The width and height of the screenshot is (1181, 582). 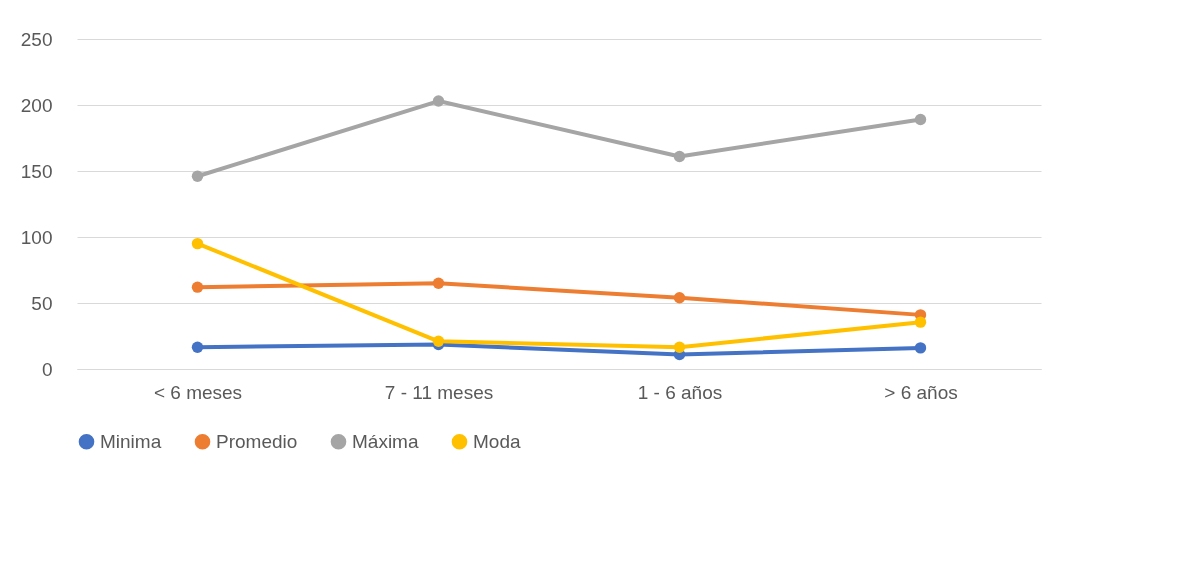 I want to click on legend-label: Minima, so click(x=131, y=441).